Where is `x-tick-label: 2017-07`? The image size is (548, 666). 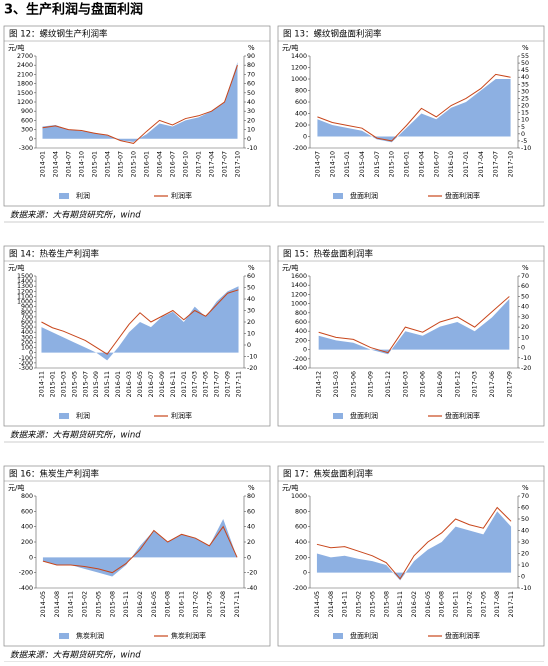
x-tick-label: 2017-07 is located at coordinates (217, 384).